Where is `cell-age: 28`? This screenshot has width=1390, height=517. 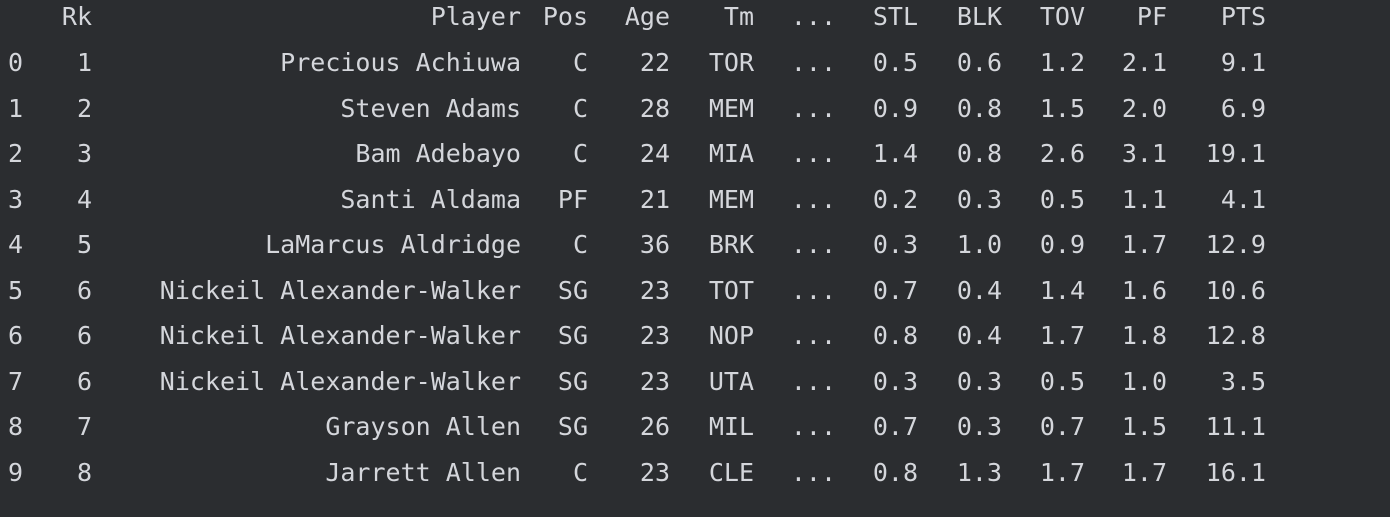
cell-age: 28 is located at coordinates (654, 108).